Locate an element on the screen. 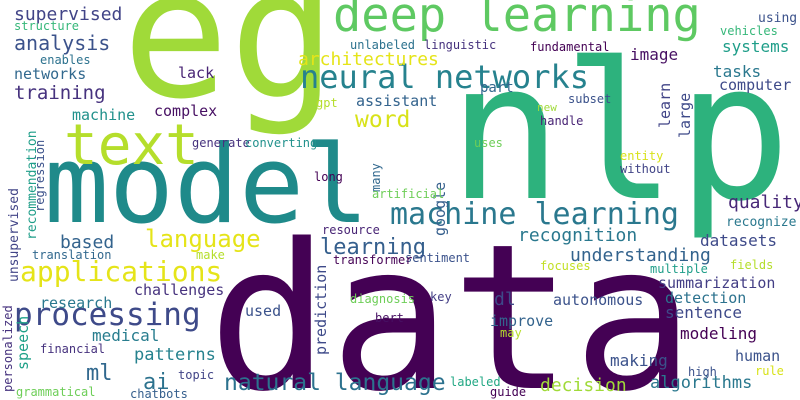 This screenshot has height=400, width=800. word: tasks is located at coordinates (737, 71).